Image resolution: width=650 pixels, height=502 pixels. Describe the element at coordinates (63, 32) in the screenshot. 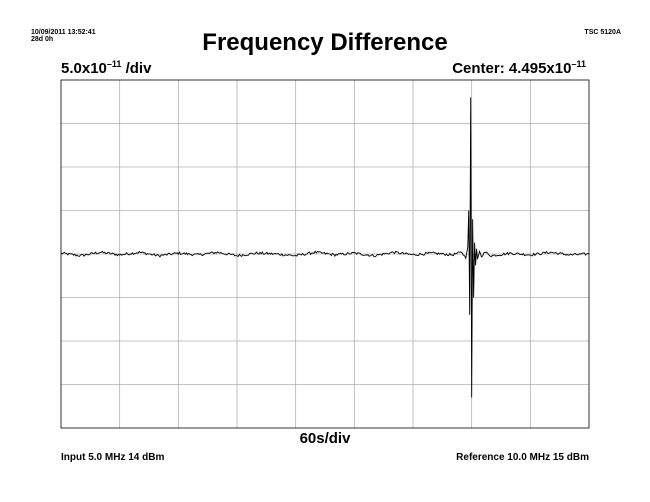

I see `timestamp-datetime: 10/09/2011 13:52:41` at that location.